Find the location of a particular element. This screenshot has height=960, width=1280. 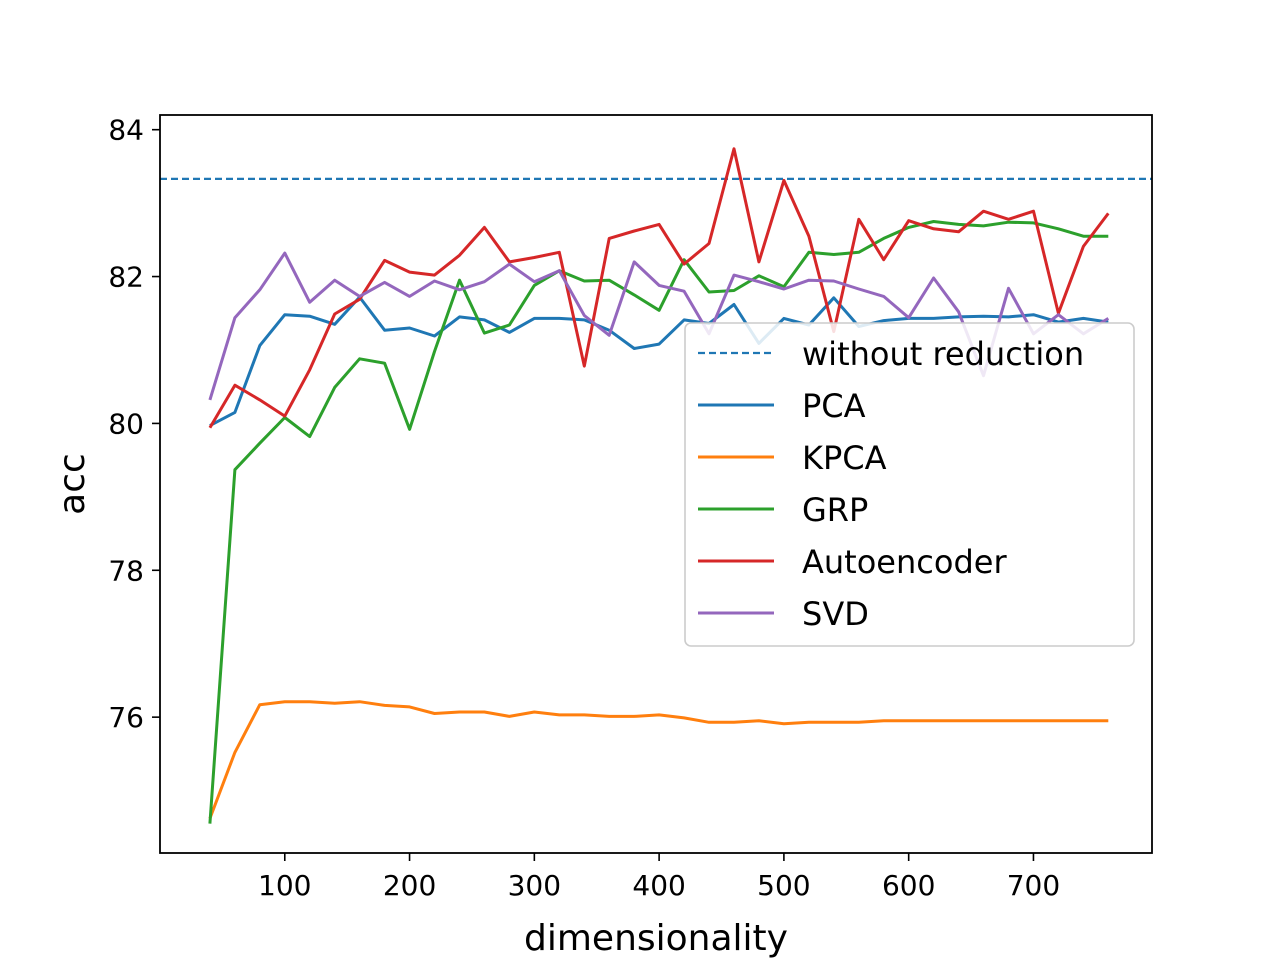

x-tick-label: 400 is located at coordinates (658, 885).